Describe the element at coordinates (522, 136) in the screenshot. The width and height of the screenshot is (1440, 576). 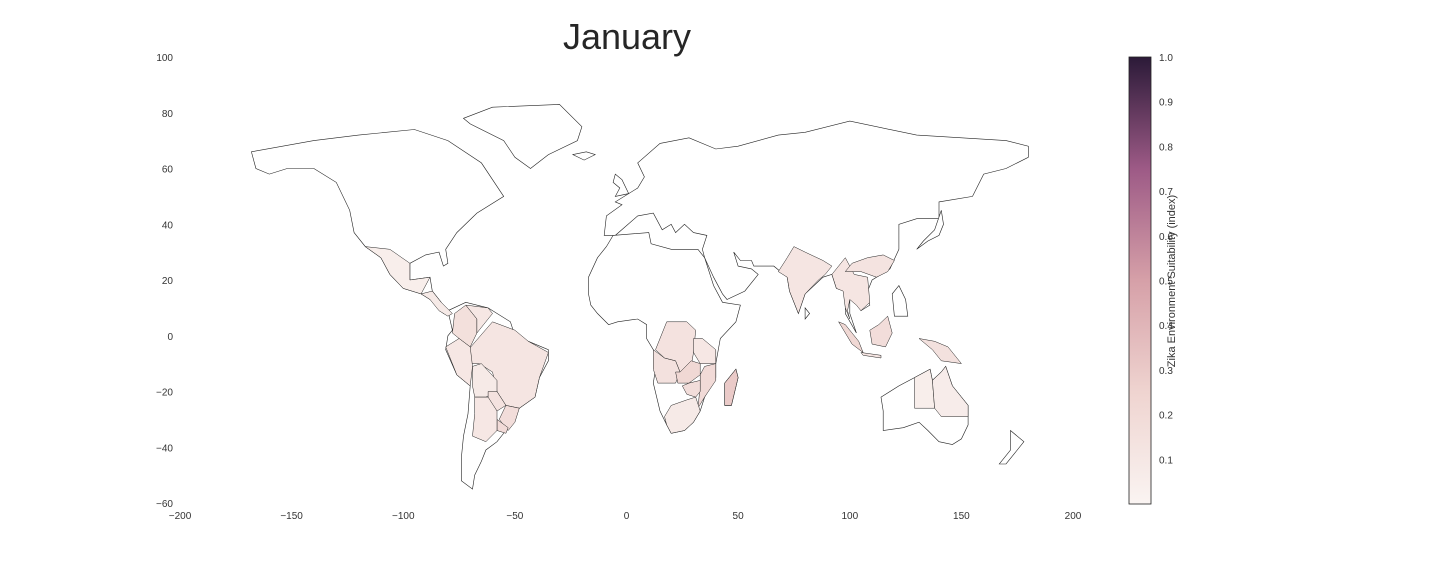
I see `greenland-shape` at that location.